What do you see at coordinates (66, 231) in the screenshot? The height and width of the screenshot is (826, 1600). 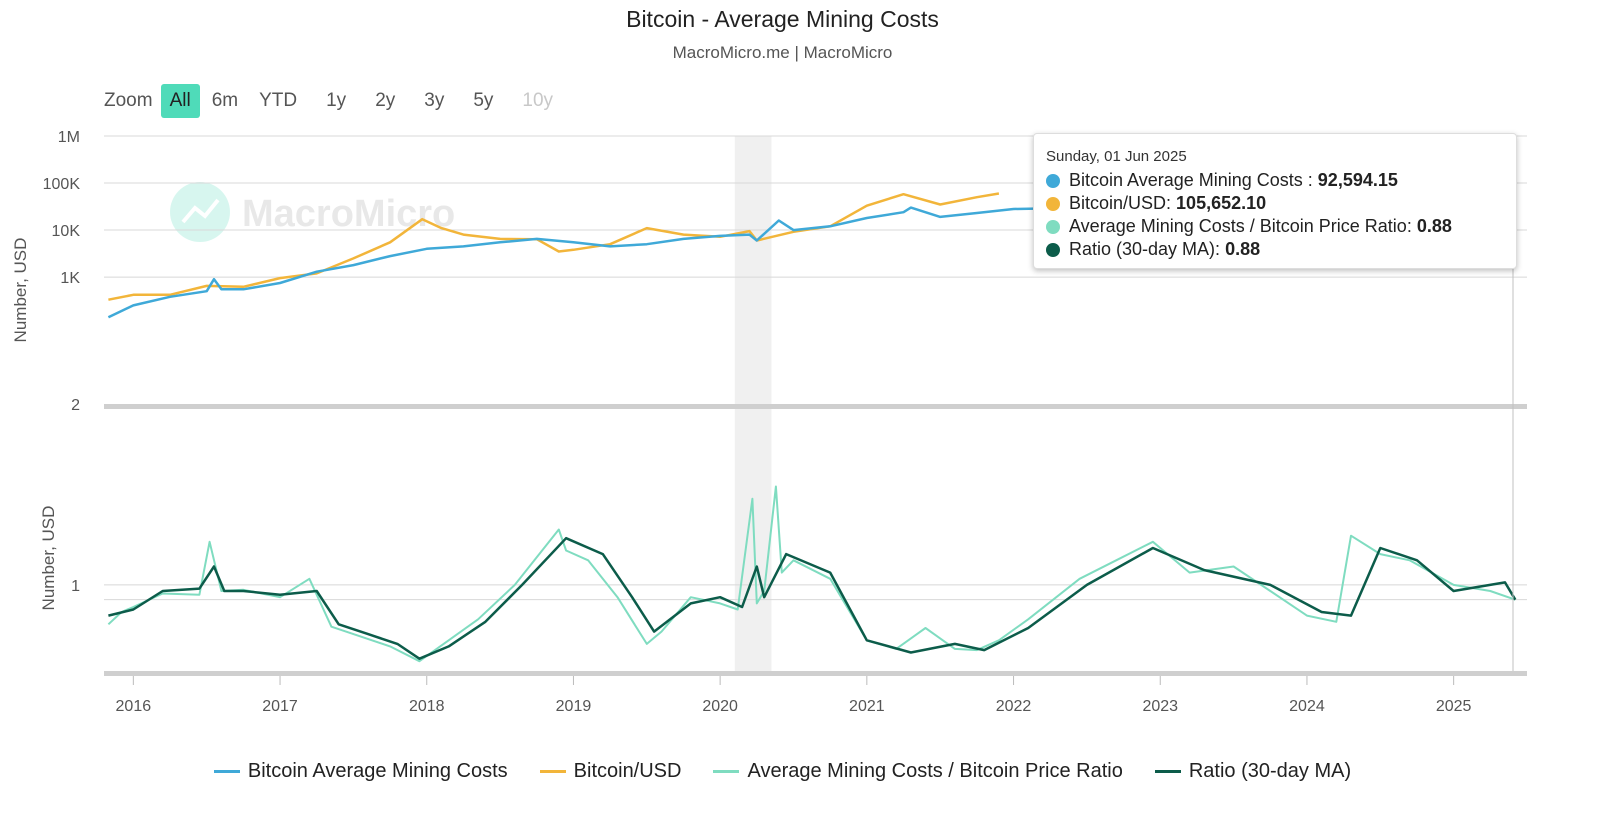 I see `y-tick-label: 10K` at bounding box center [66, 231].